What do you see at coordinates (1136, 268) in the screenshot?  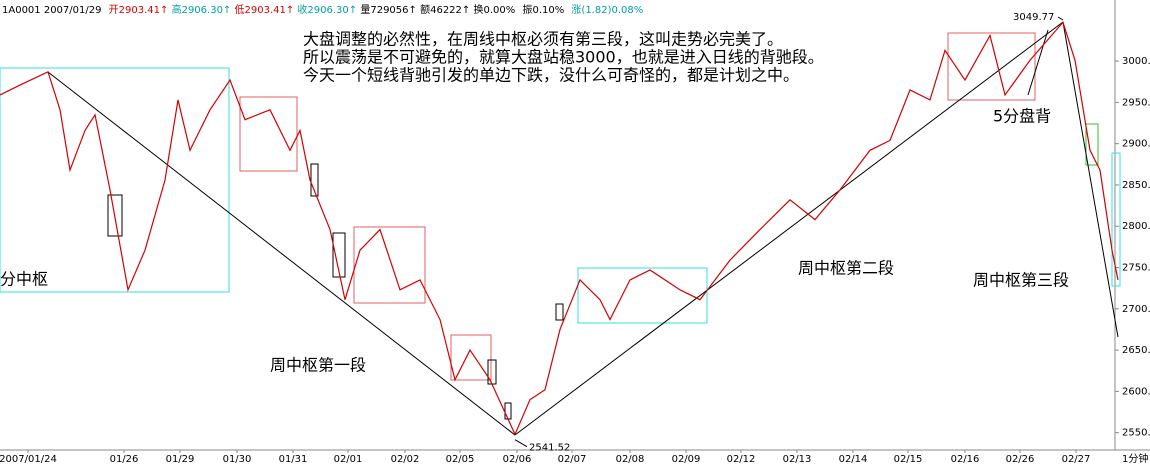 I see `y-tick-label: 2750.00` at bounding box center [1136, 268].